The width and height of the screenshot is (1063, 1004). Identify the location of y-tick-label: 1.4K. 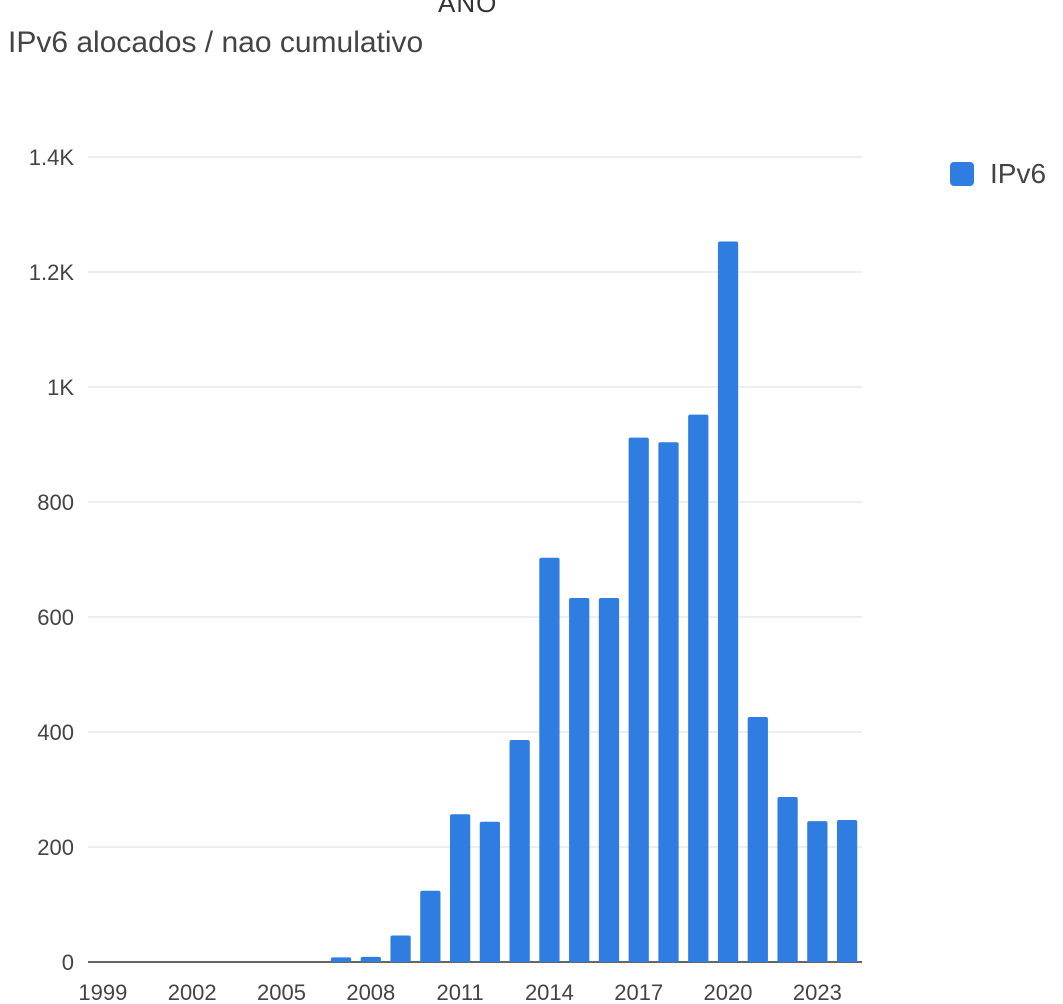
(52, 157).